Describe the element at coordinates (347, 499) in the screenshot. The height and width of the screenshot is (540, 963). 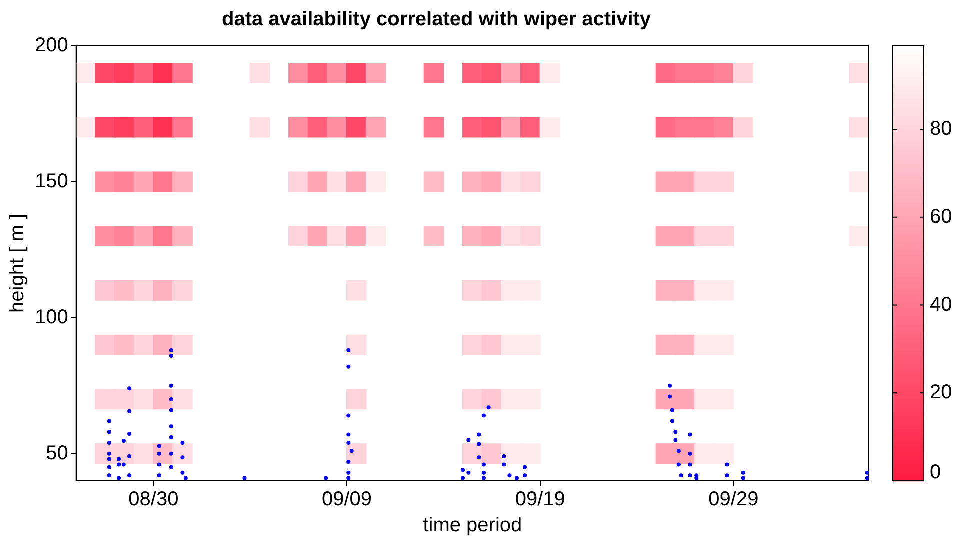
I see `x-tick-label: 09/09` at that location.